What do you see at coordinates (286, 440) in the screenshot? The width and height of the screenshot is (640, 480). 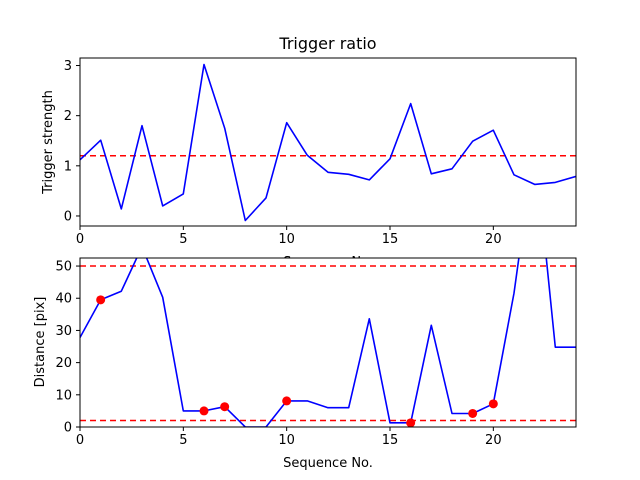 I see `bottom-x-tick-label: 10` at bounding box center [286, 440].